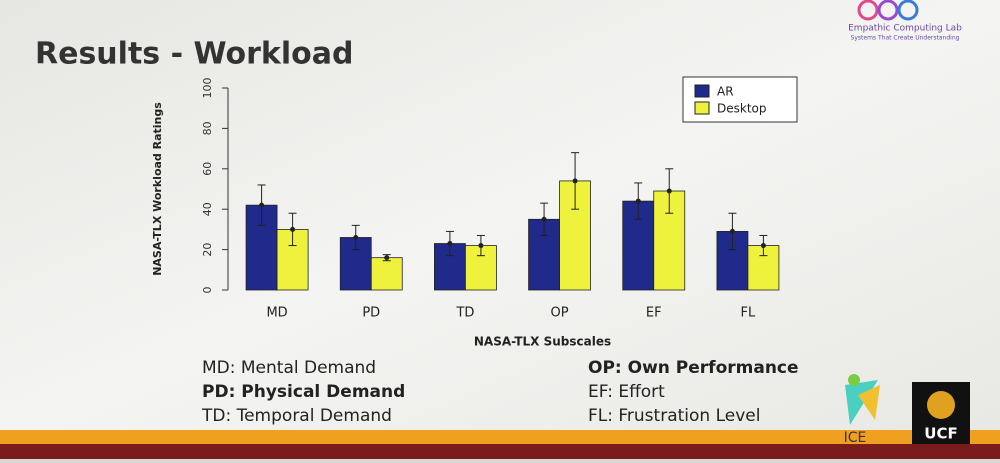 The image size is (1000, 463). Describe the element at coordinates (742, 109) in the screenshot. I see `legend-label: Desktop` at that location.